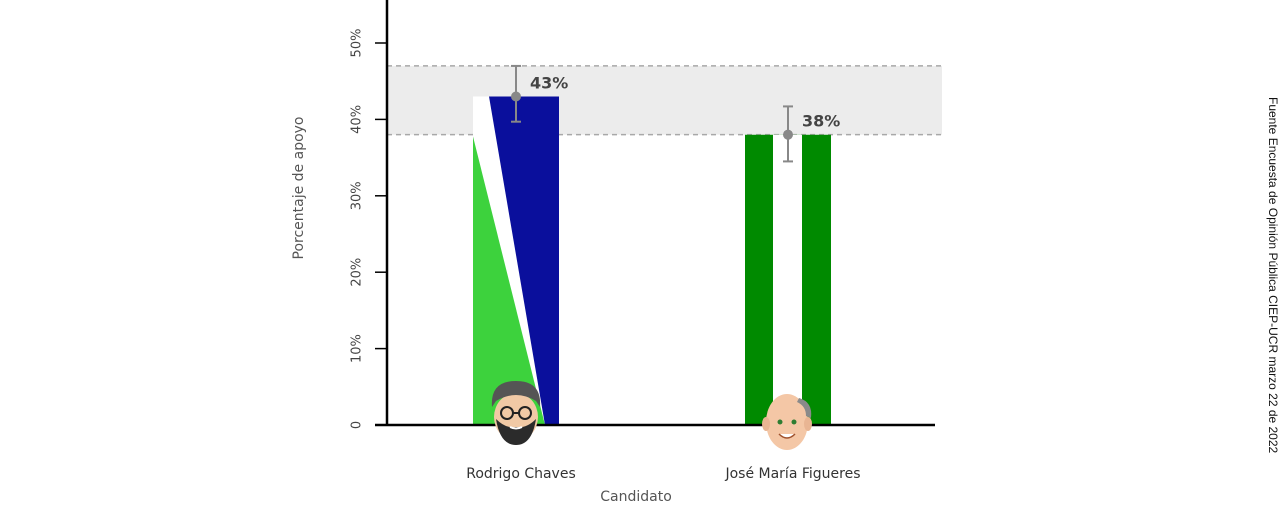  Describe the element at coordinates (652, 113) in the screenshot. I see `error-bars` at that location.